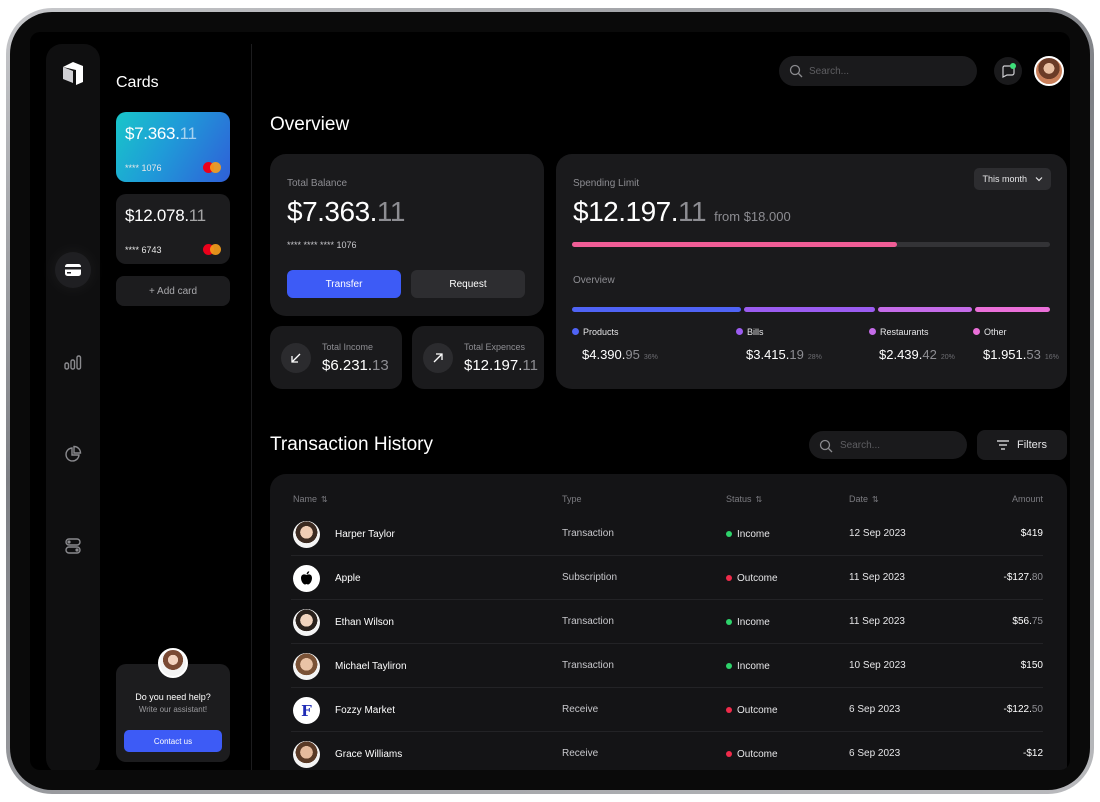 Image resolution: width=1100 pixels, height=802 pixels. What do you see at coordinates (1027, 621) in the screenshot?
I see `row-amount: $56.75` at bounding box center [1027, 621].